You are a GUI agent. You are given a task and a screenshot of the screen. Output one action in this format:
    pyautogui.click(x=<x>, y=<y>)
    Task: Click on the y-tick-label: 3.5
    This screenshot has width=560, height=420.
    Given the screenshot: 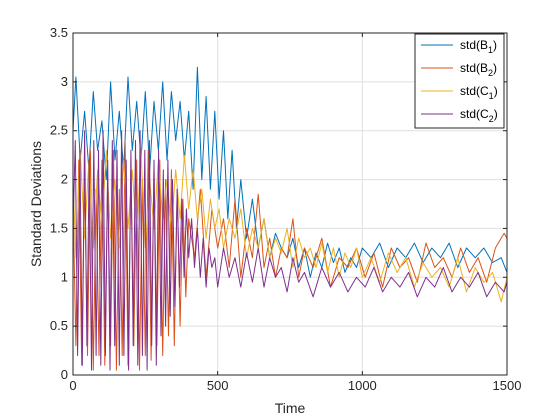 What is the action you would take?
    pyautogui.click(x=59, y=32)
    